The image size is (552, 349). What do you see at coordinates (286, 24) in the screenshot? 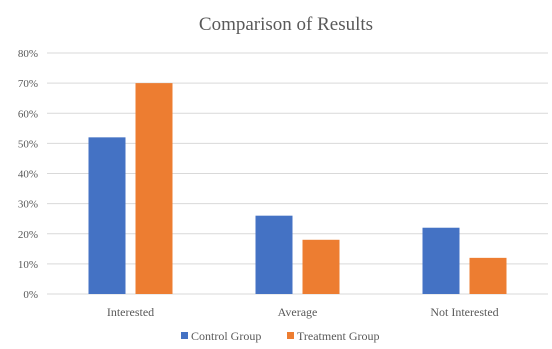
I see `chart-title: Comparison of Results` at bounding box center [286, 24].